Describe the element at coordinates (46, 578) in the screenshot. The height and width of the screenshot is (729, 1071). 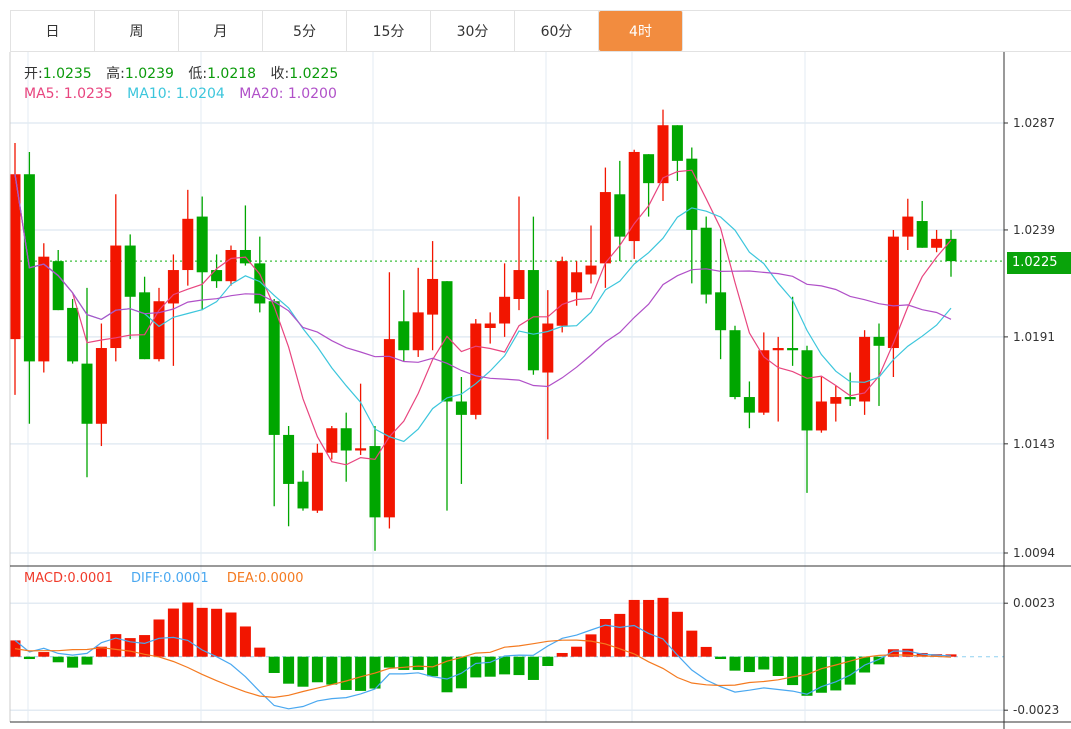
I see `macd-label: MACD:` at that location.